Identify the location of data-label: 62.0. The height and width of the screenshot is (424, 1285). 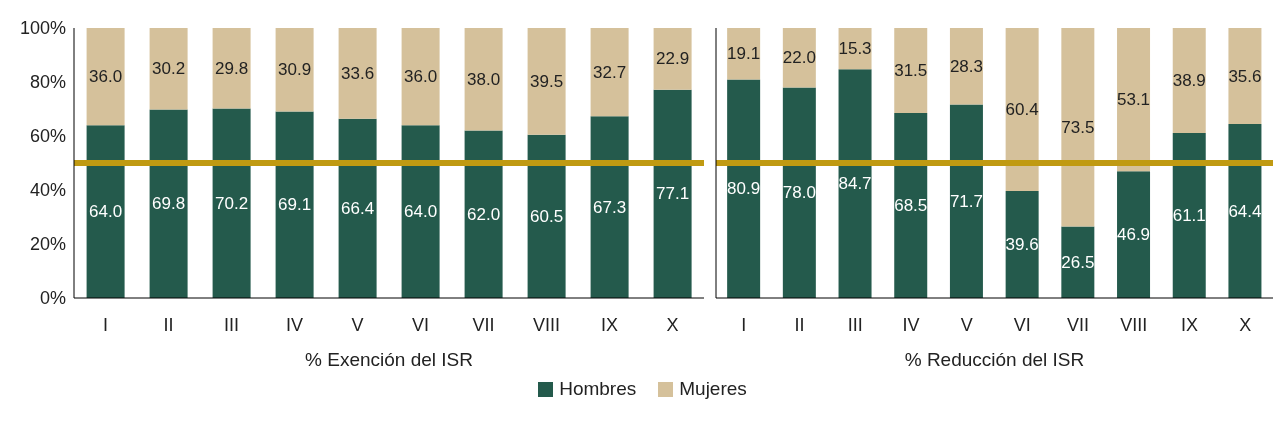
(484, 214).